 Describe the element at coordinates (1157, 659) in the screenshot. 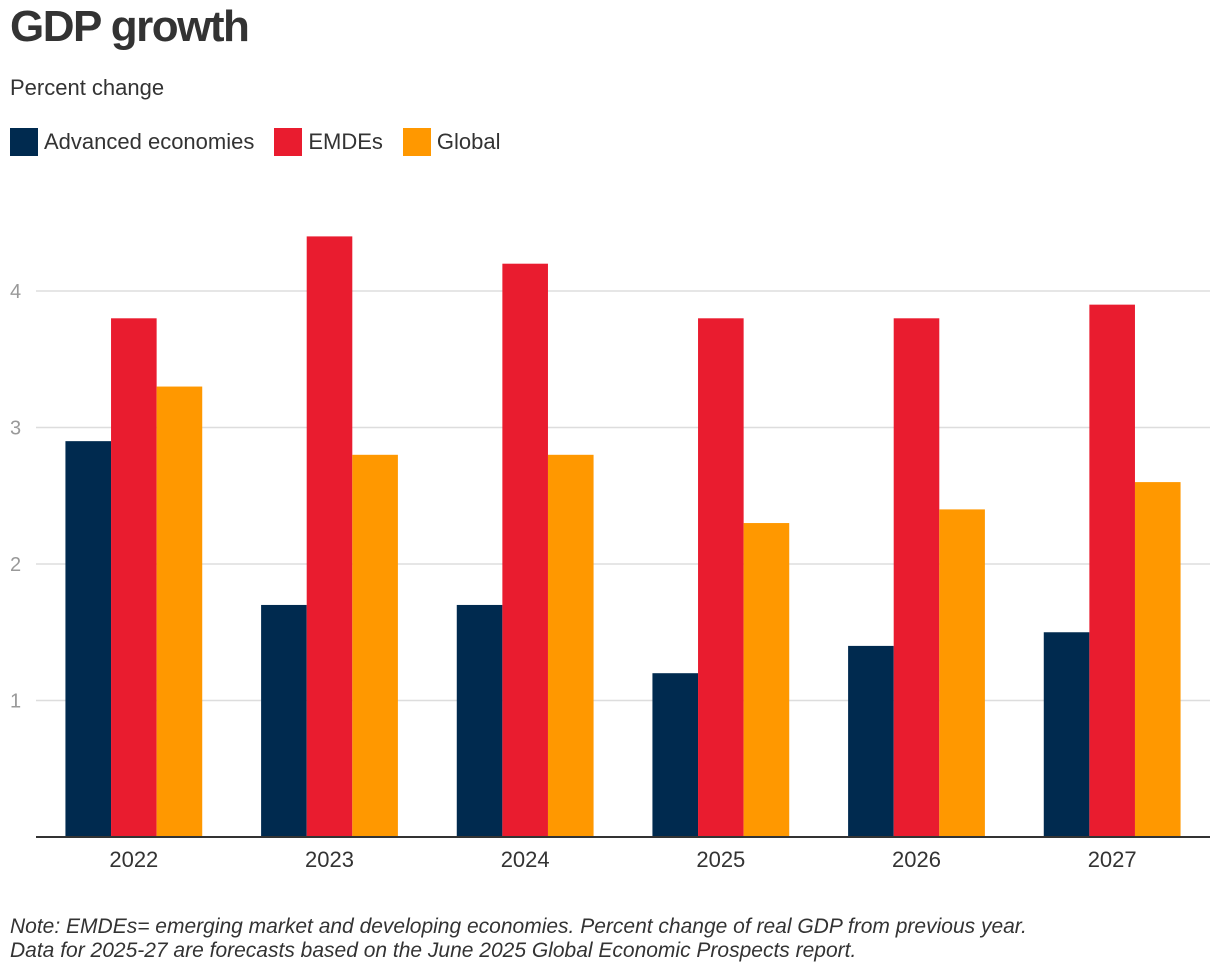

I see `bar-global-2027` at that location.